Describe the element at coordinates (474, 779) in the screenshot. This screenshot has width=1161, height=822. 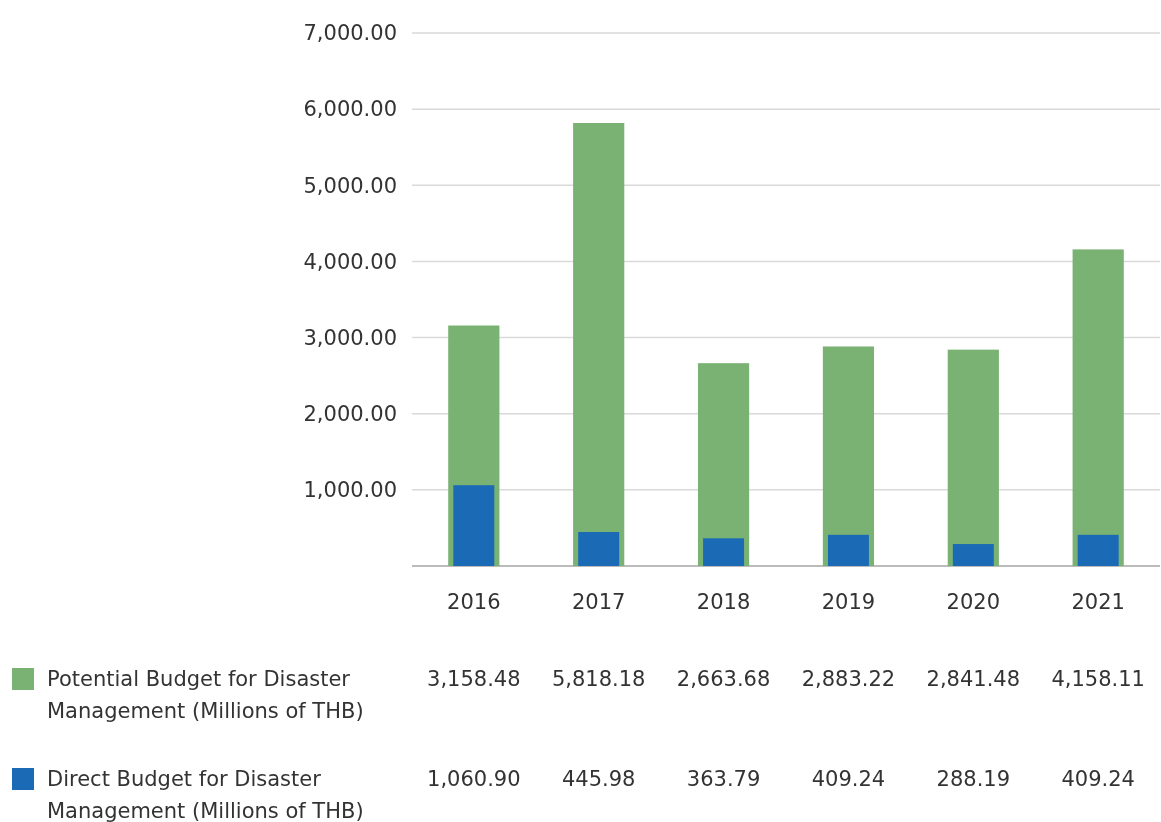
I see `data-label: 1,060.90` at that location.